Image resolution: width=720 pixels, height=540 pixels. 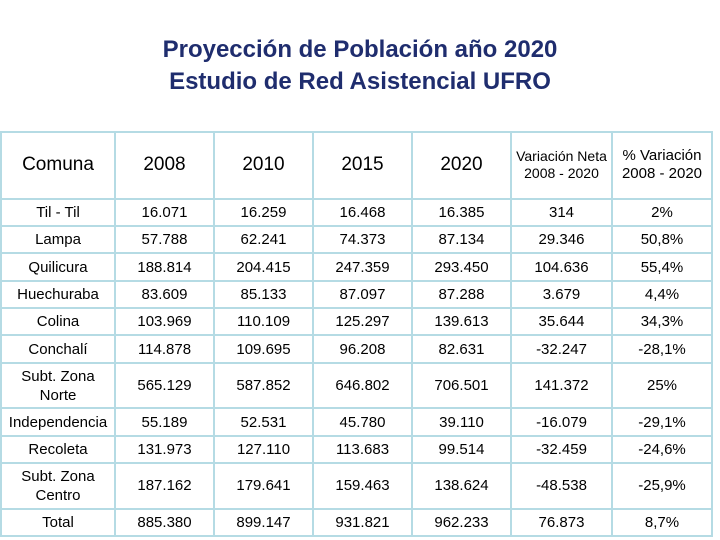 What do you see at coordinates (461, 165) in the screenshot?
I see `header-2020: 2020` at bounding box center [461, 165].